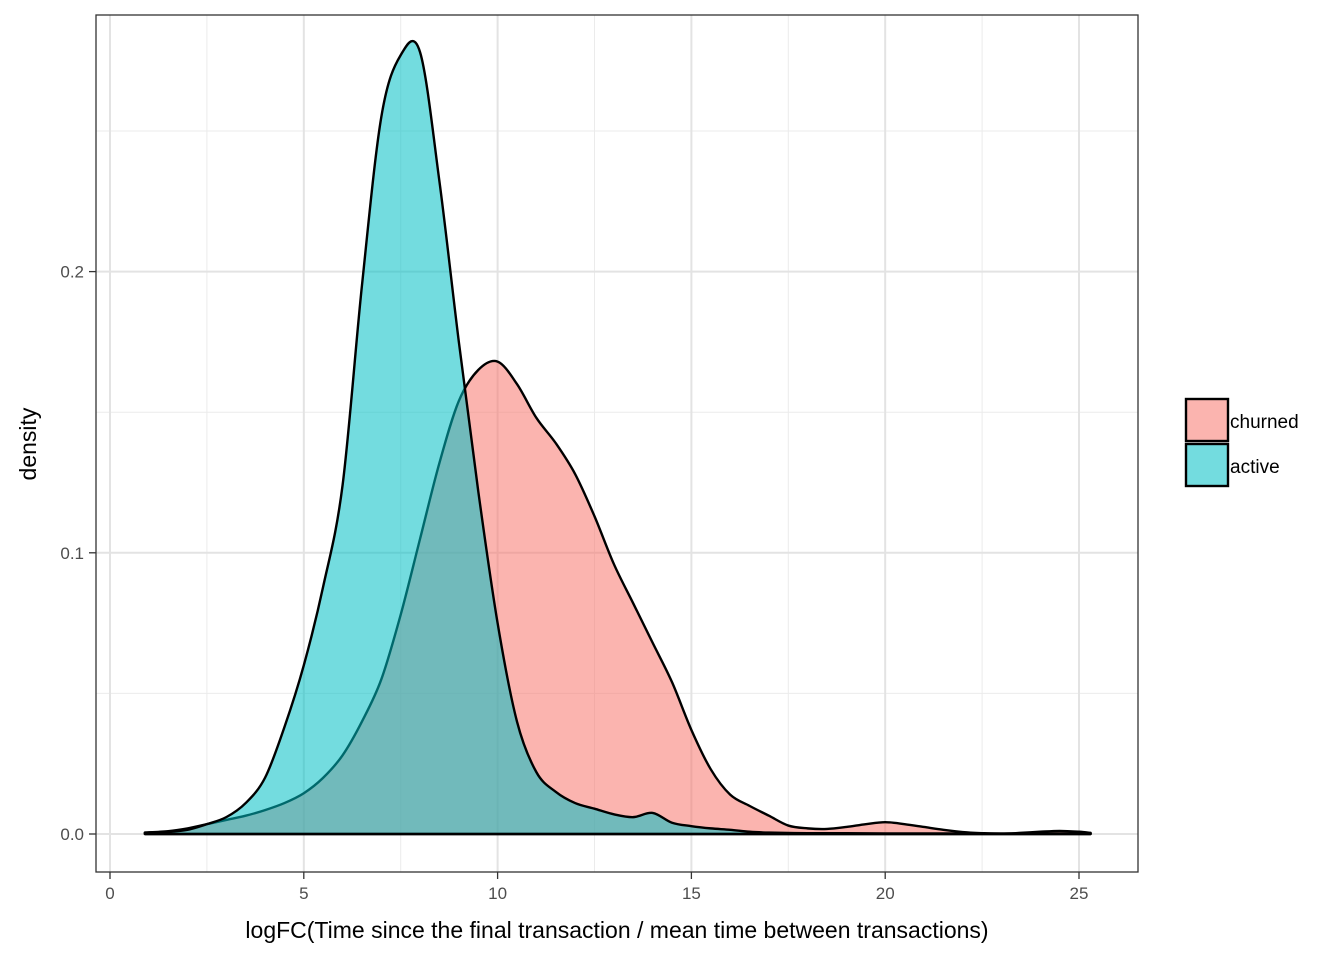 This screenshot has width=1344, height=960. What do you see at coordinates (596, 887) in the screenshot?
I see `x-axis: 0 5 10 15 20 25` at bounding box center [596, 887].